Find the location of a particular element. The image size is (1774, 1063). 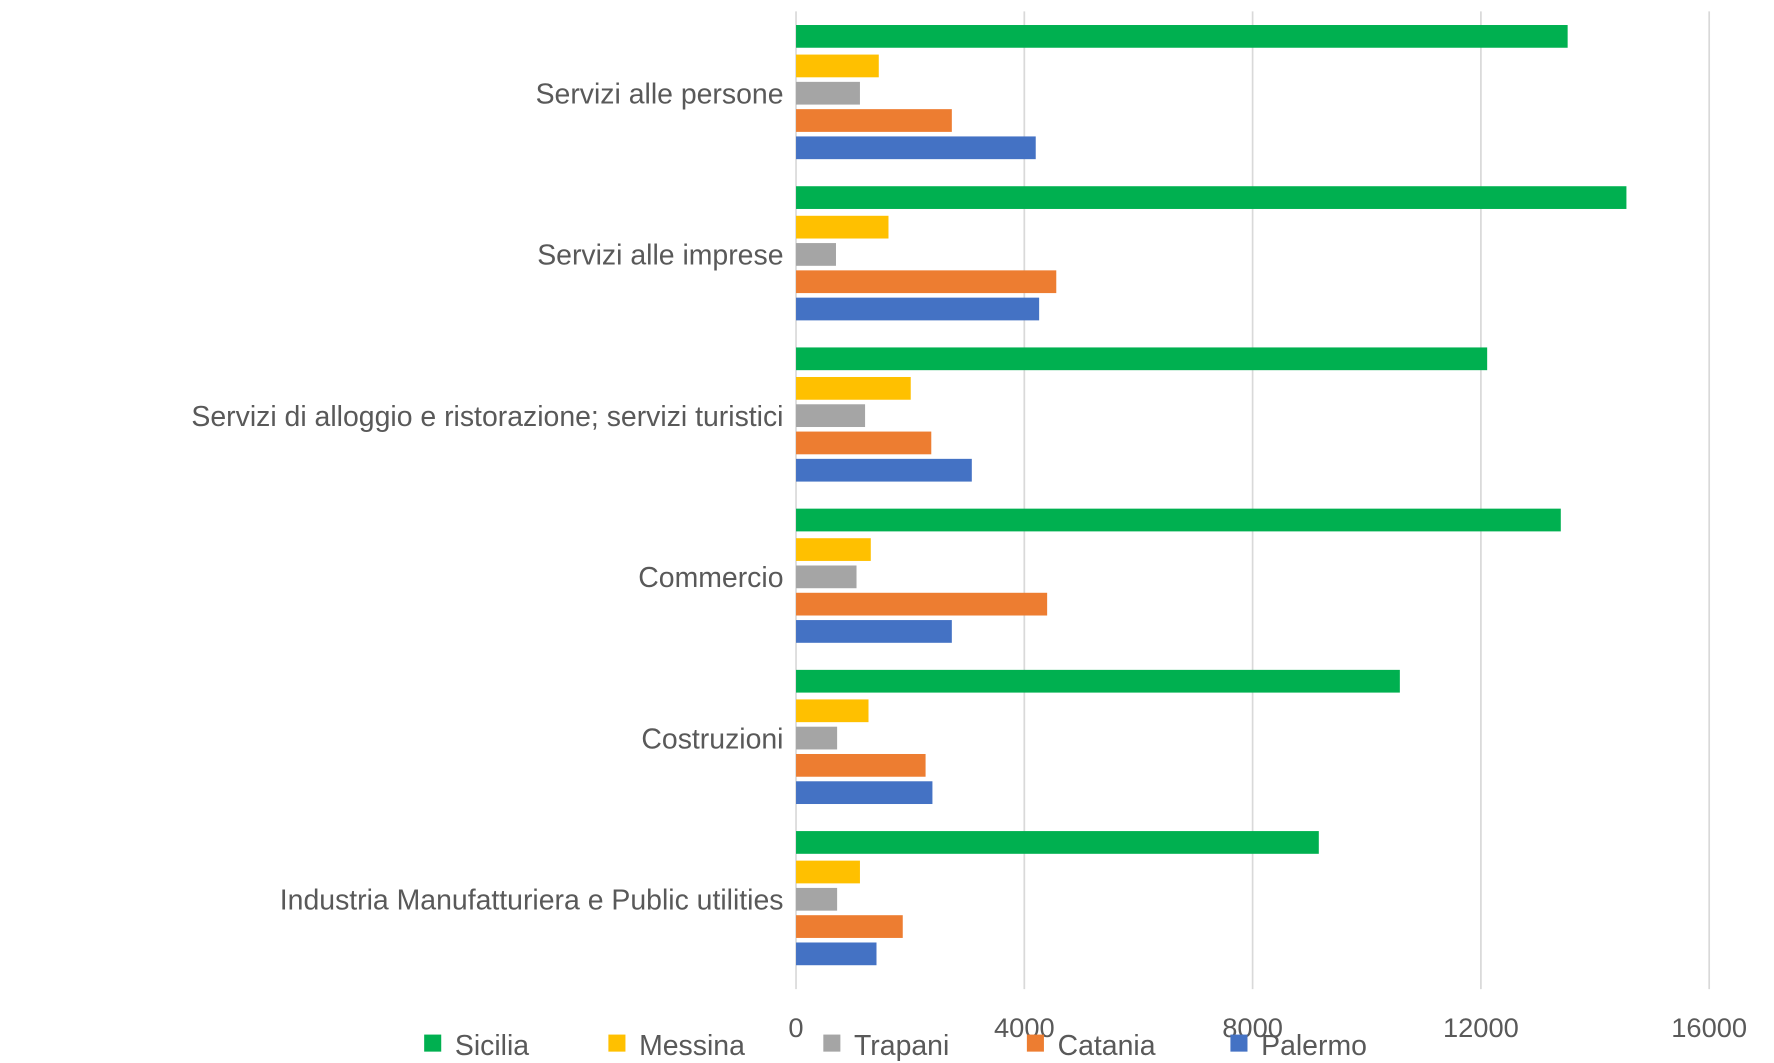

category-label: Commercio is located at coordinates (710, 578).